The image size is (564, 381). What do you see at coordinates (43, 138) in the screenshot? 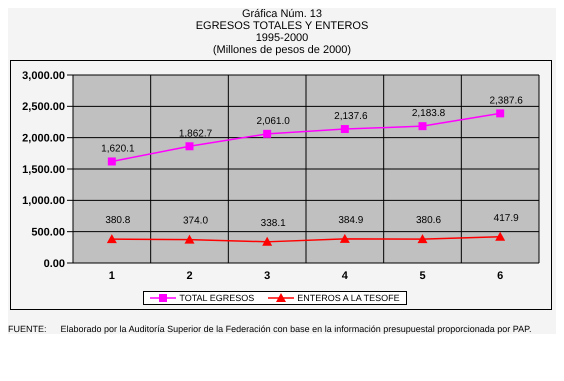
I see `y-tick-label: 2,000.00` at bounding box center [43, 138].